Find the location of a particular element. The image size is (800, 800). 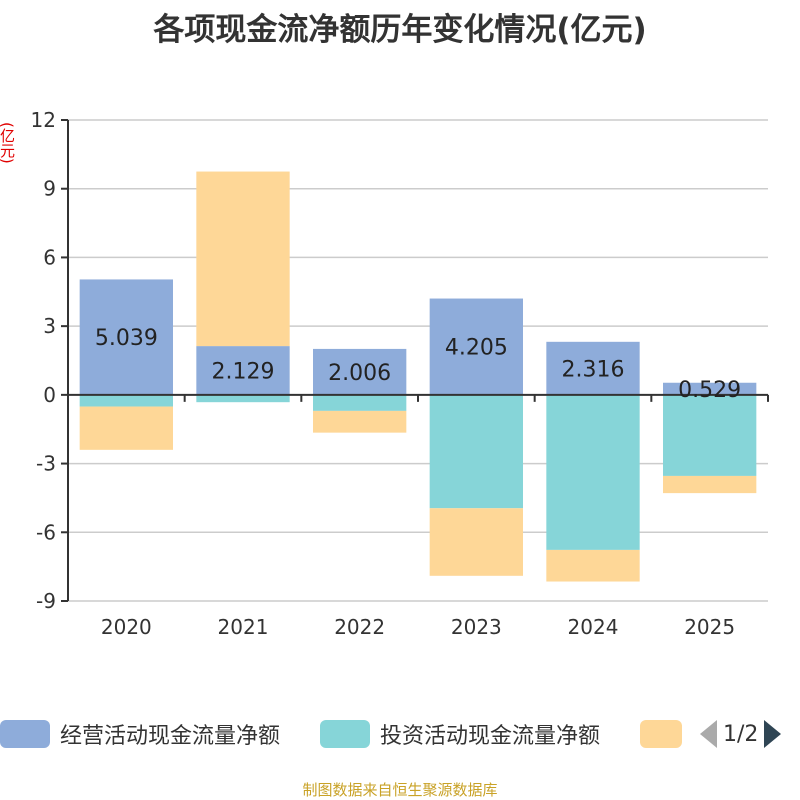

bar-segment-2022-s0 is located at coordinates (360, 371).